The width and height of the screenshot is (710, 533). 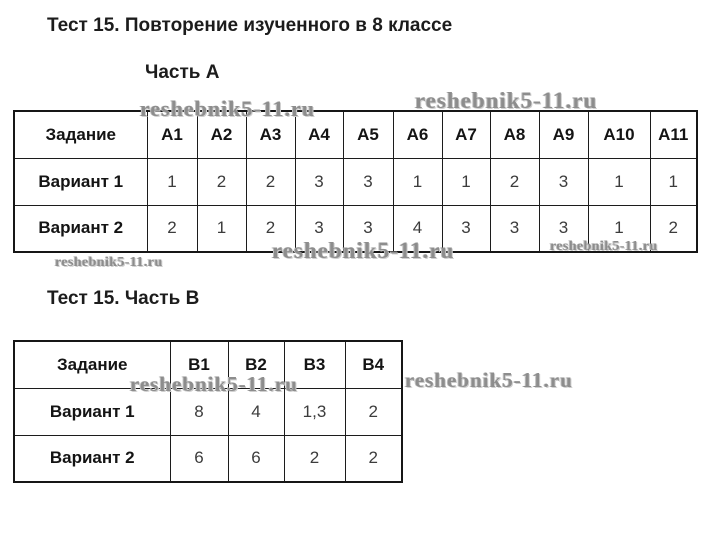 I want to click on column-header: А1, so click(x=172, y=134).